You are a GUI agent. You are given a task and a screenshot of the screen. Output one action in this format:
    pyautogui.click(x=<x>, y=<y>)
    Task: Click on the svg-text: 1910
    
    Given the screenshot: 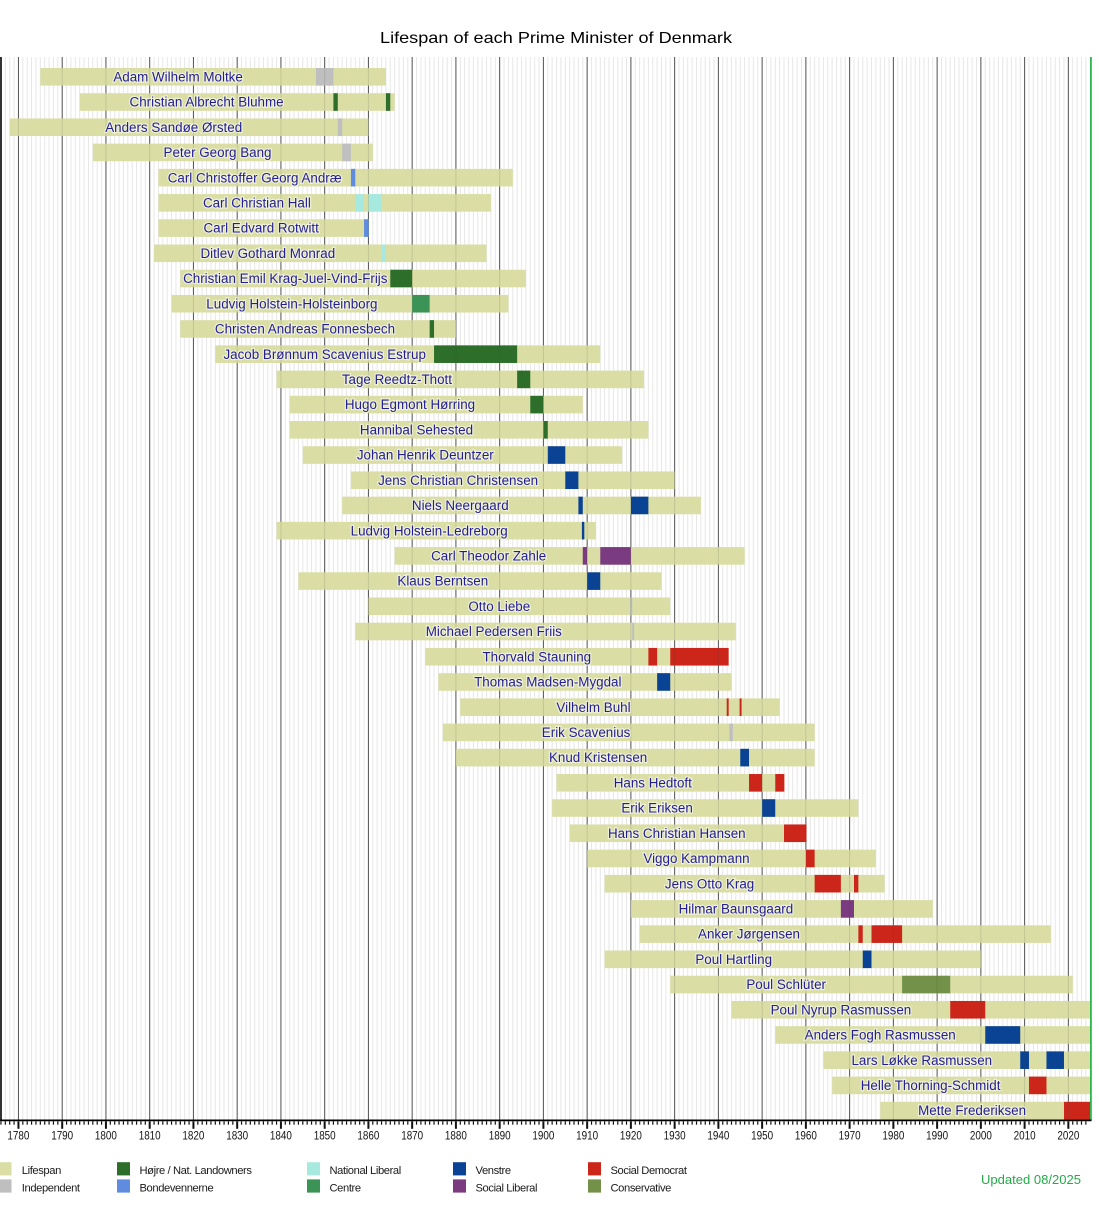 What is the action you would take?
    pyautogui.click(x=587, y=1135)
    